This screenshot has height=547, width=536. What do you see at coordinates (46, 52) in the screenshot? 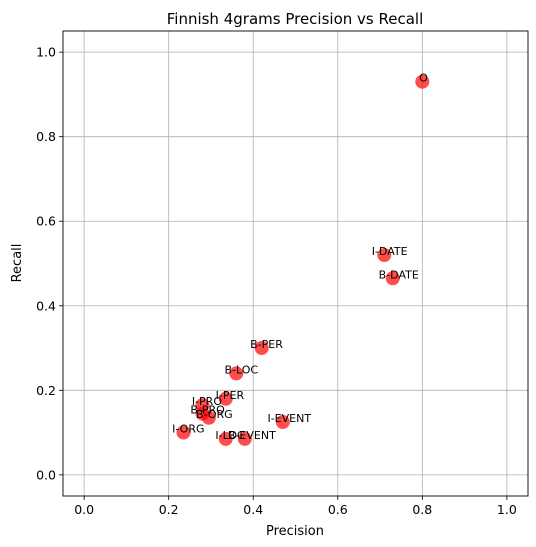
I see `y-tick-label: 1.0` at bounding box center [46, 52].